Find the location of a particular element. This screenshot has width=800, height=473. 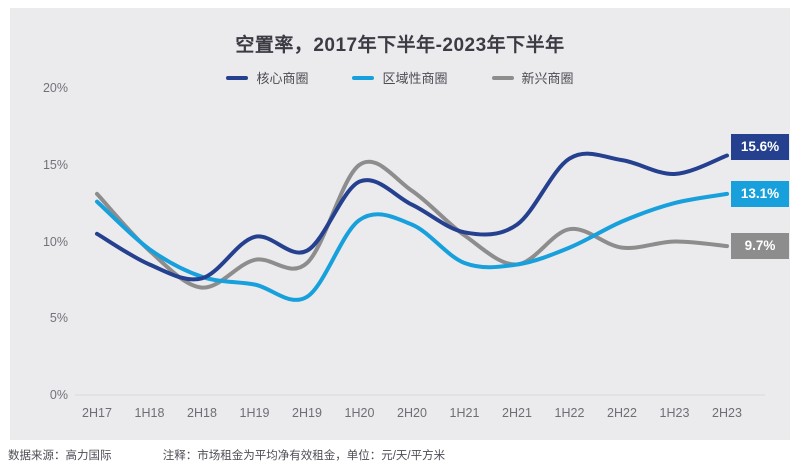

x-tick-label: 1H20 is located at coordinates (359, 413).